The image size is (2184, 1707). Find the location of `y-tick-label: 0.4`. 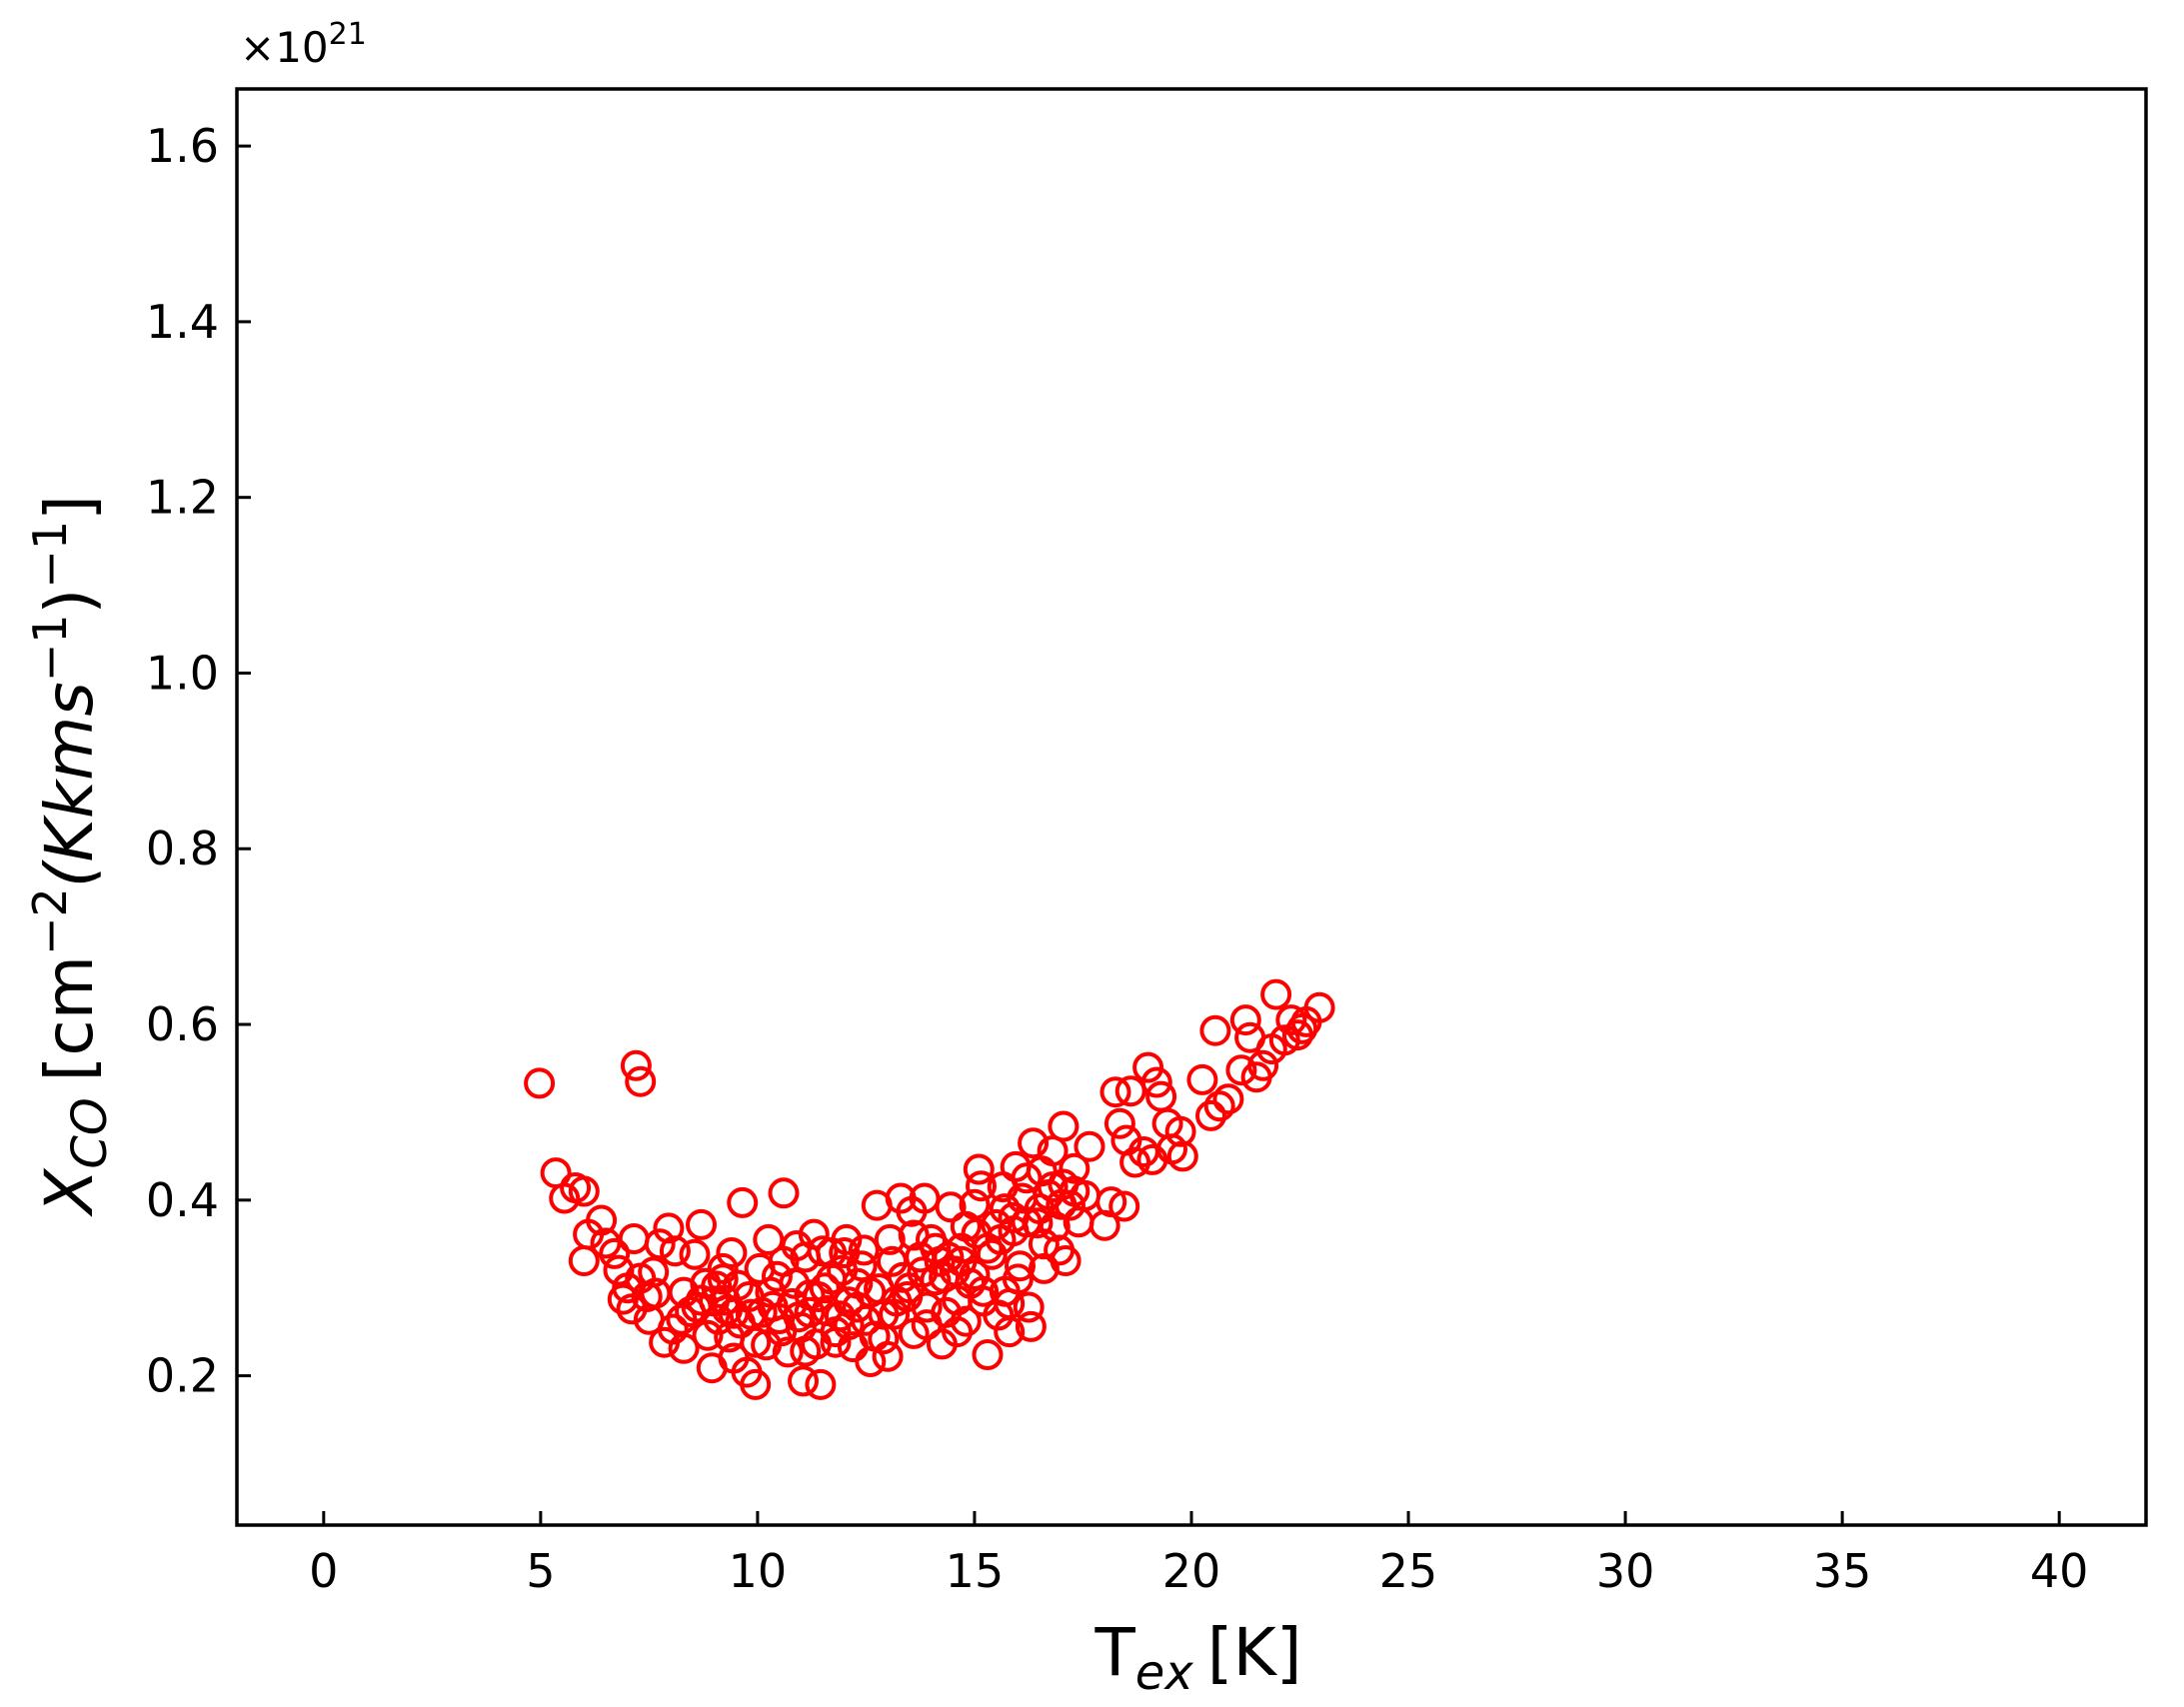

y-tick-label: 0.4 is located at coordinates (182, 1200).